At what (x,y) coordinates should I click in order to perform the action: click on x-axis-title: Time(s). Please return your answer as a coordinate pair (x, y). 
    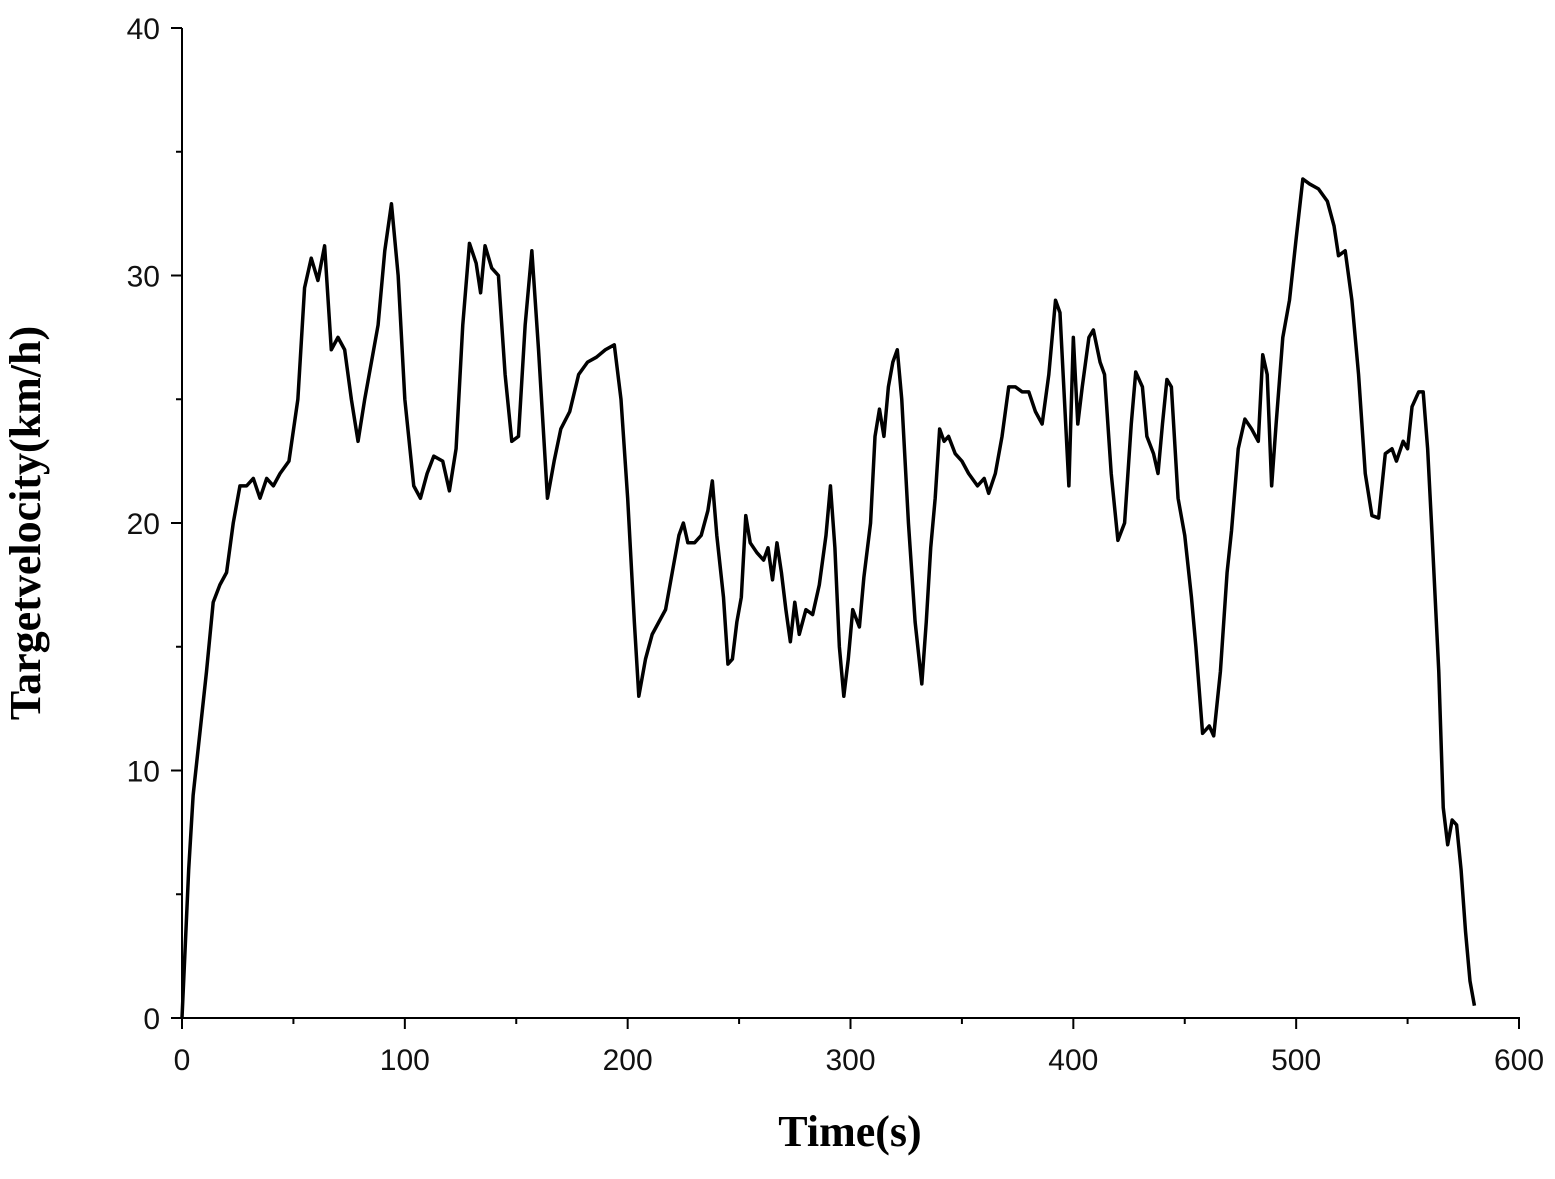
    Looking at the image, I should click on (849, 1131).